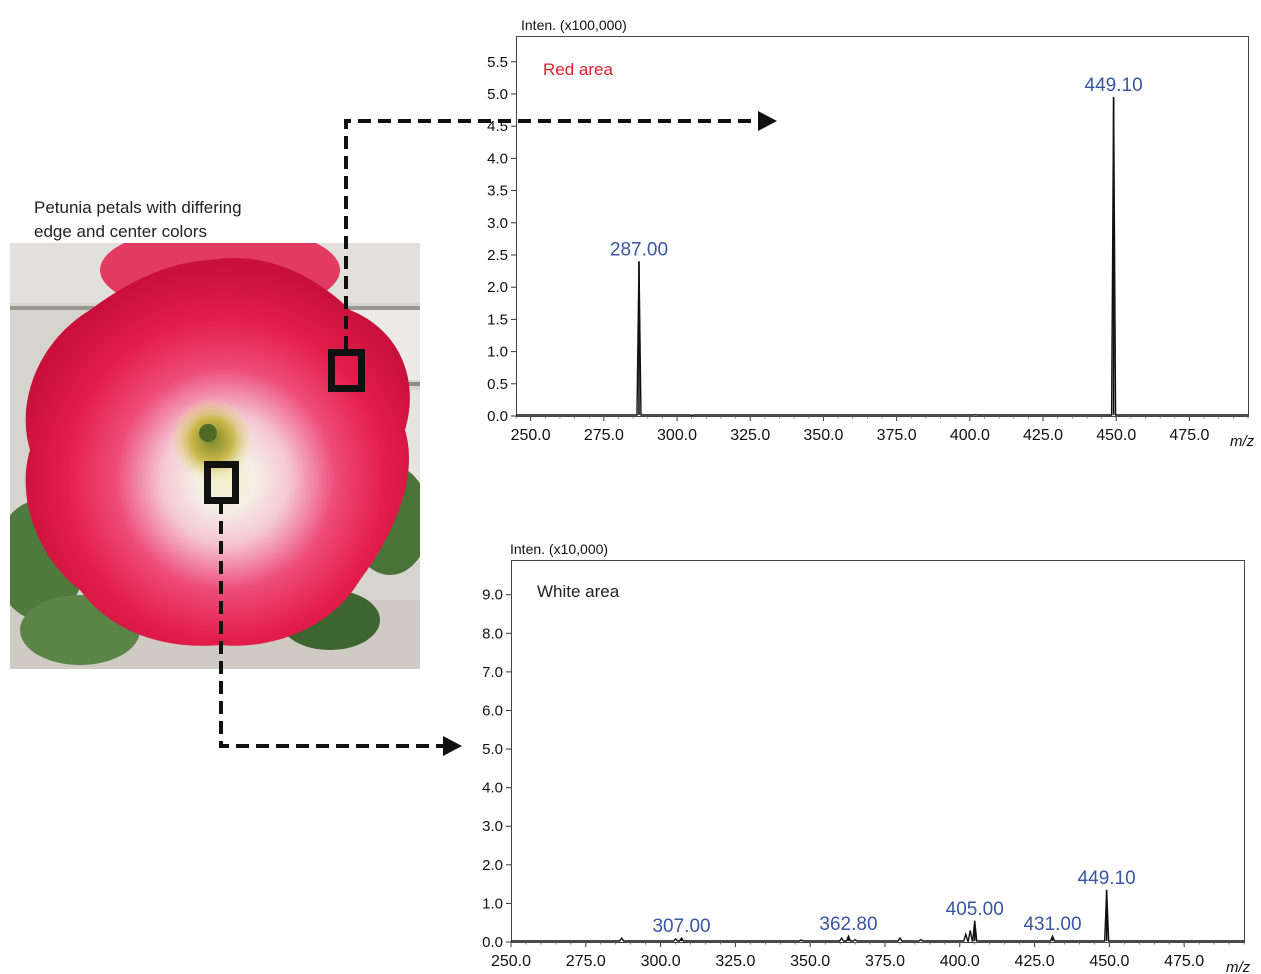 Image resolution: width=1261 pixels, height=974 pixels. Describe the element at coordinates (574, 25) in the screenshot. I see `y-axis-label: Inten. (x100,000)` at that location.